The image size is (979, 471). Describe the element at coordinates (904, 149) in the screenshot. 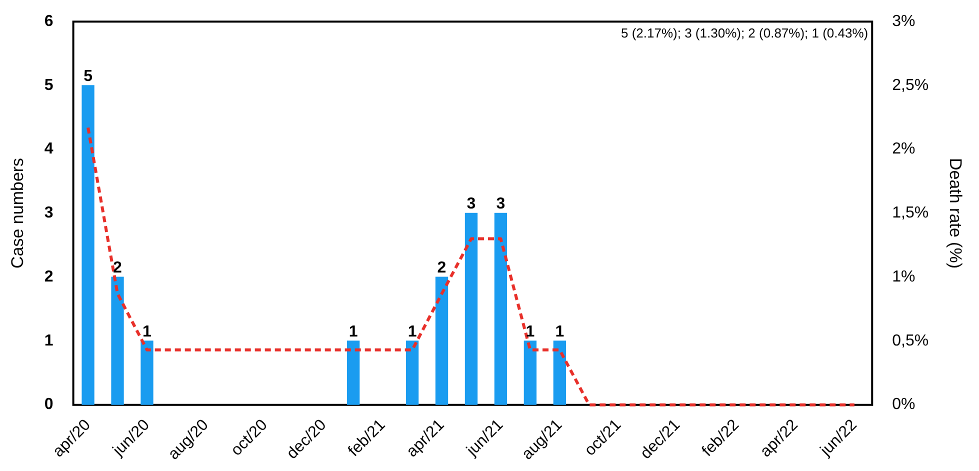

I see `y2-tick-label: 2%` at that location.